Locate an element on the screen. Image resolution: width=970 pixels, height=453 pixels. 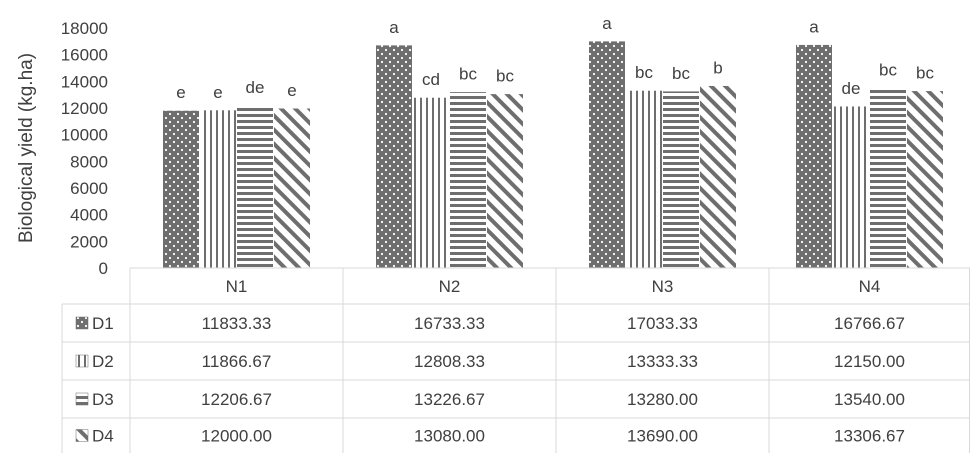
table-cell: 16733.33 is located at coordinates (449, 323).